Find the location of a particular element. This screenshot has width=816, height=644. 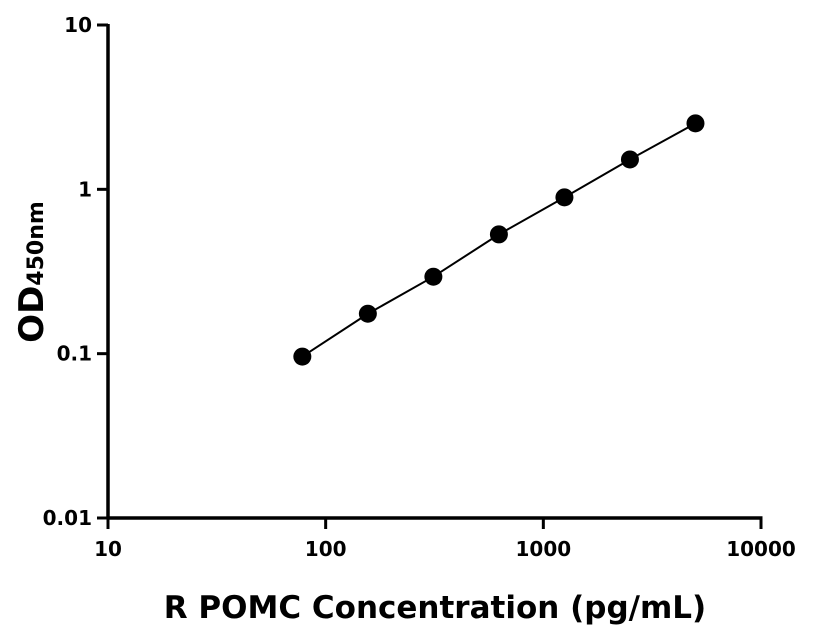

y-axis-label-main: OD is located at coordinates (32, 314).